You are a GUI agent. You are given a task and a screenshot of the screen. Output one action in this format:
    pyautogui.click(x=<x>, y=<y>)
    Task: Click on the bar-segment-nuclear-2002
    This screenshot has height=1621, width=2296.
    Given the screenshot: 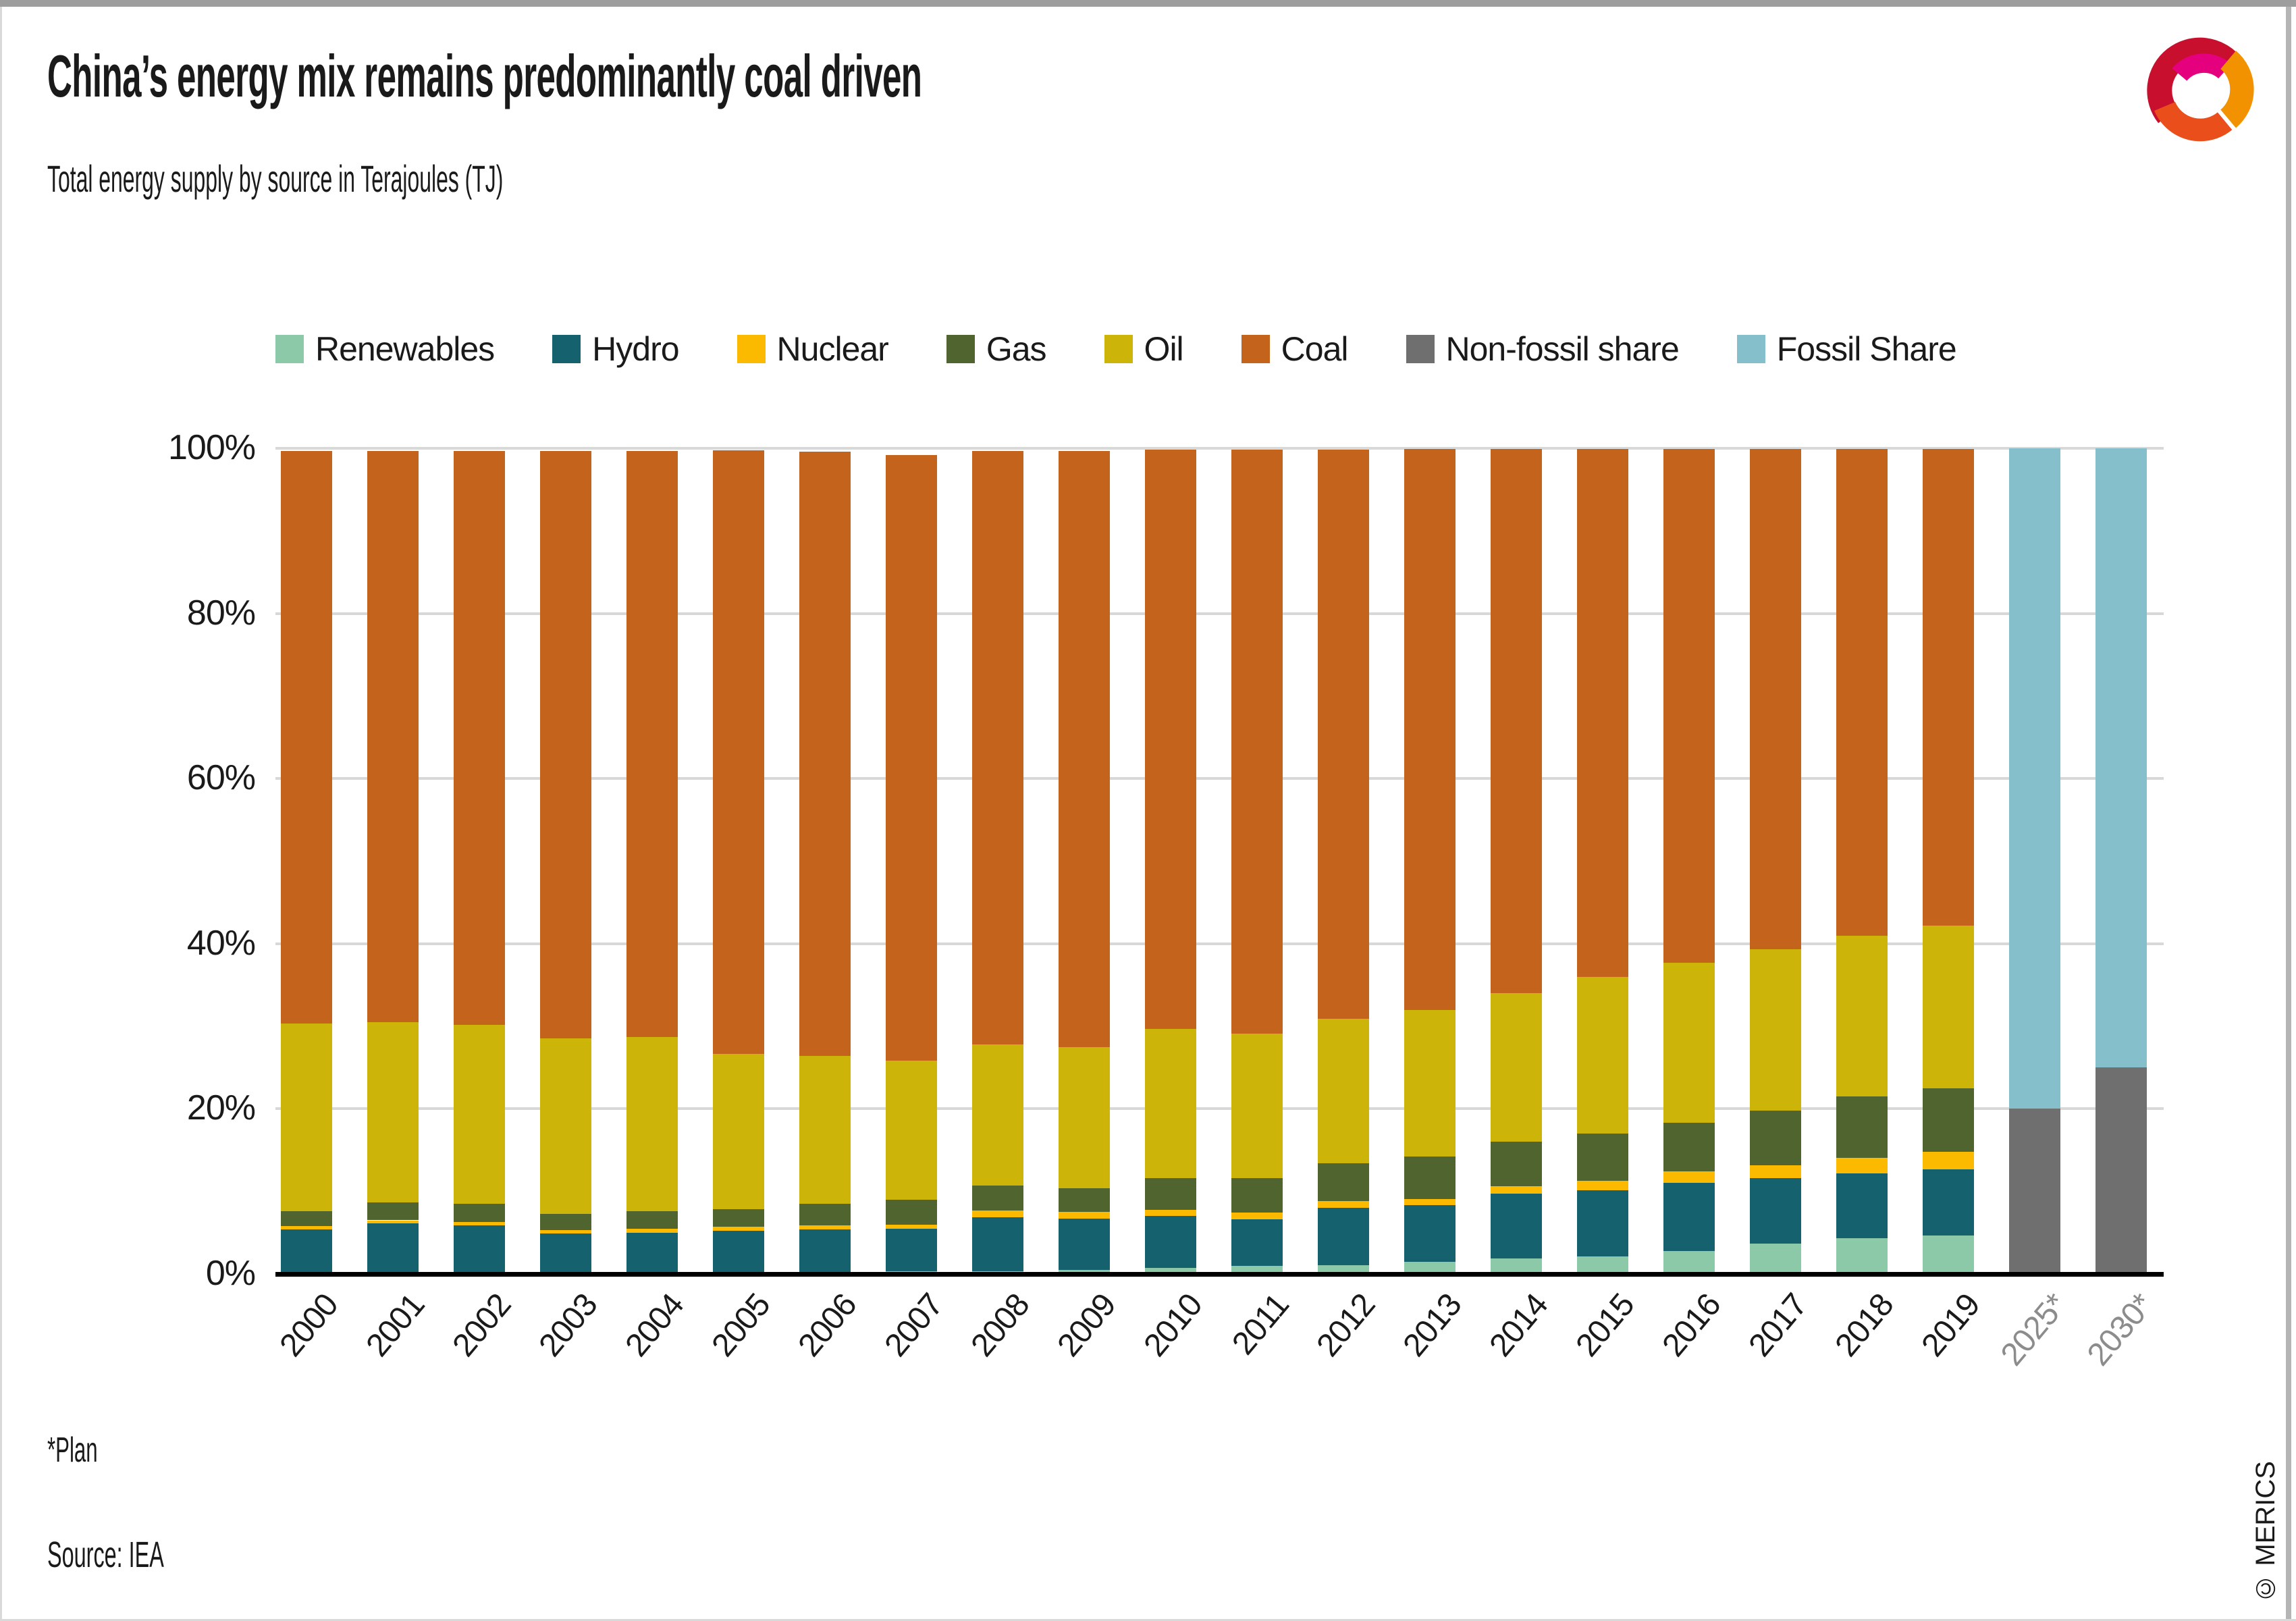 What is the action you would take?
    pyautogui.click(x=479, y=1223)
    